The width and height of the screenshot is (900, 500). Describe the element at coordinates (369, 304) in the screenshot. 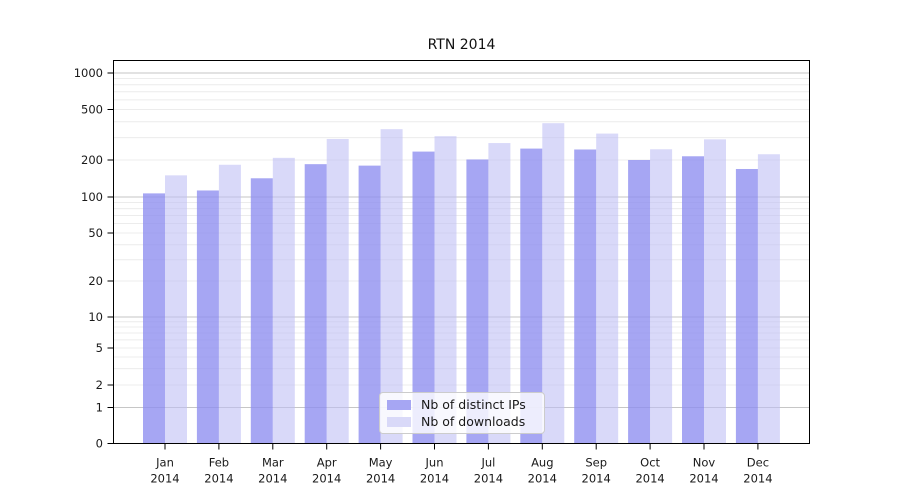

I see `bar-distinct-ips-may` at that location.